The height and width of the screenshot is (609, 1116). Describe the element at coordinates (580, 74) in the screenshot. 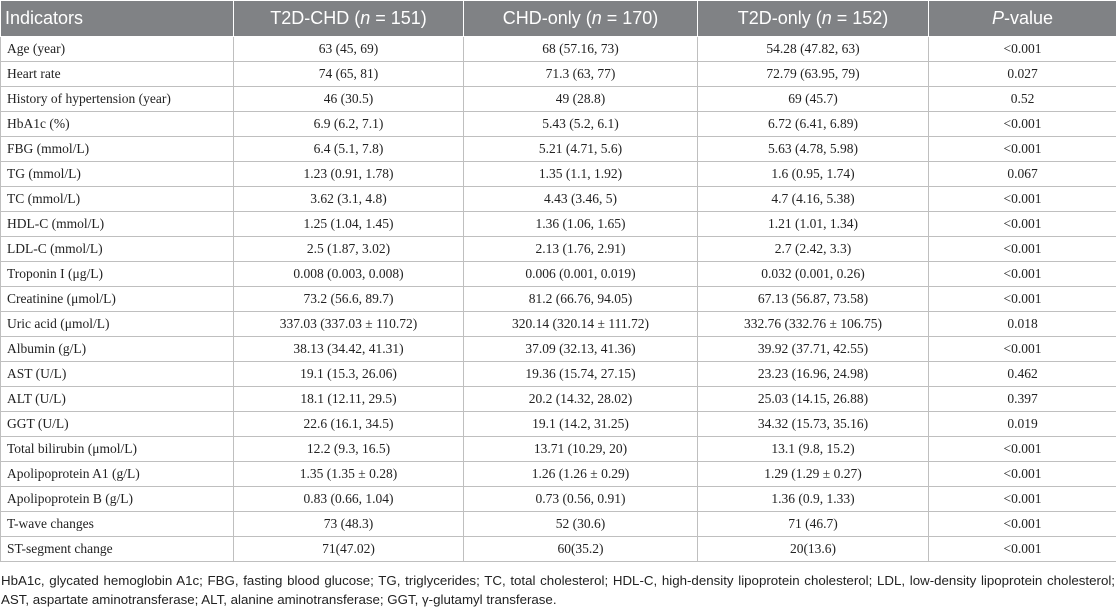

I see `chd-only-cell: 71.3 (63, 77)` at that location.